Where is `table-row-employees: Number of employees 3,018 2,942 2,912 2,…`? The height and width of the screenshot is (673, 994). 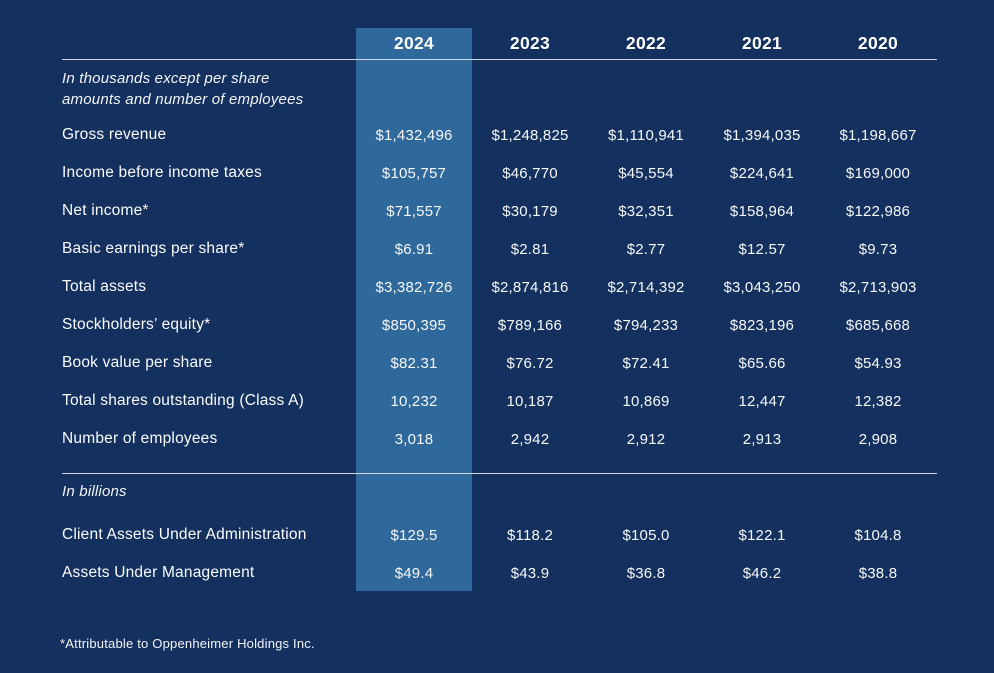 table-row-employees: Number of employees 3,018 2,942 2,912 2,… is located at coordinates (497, 439).